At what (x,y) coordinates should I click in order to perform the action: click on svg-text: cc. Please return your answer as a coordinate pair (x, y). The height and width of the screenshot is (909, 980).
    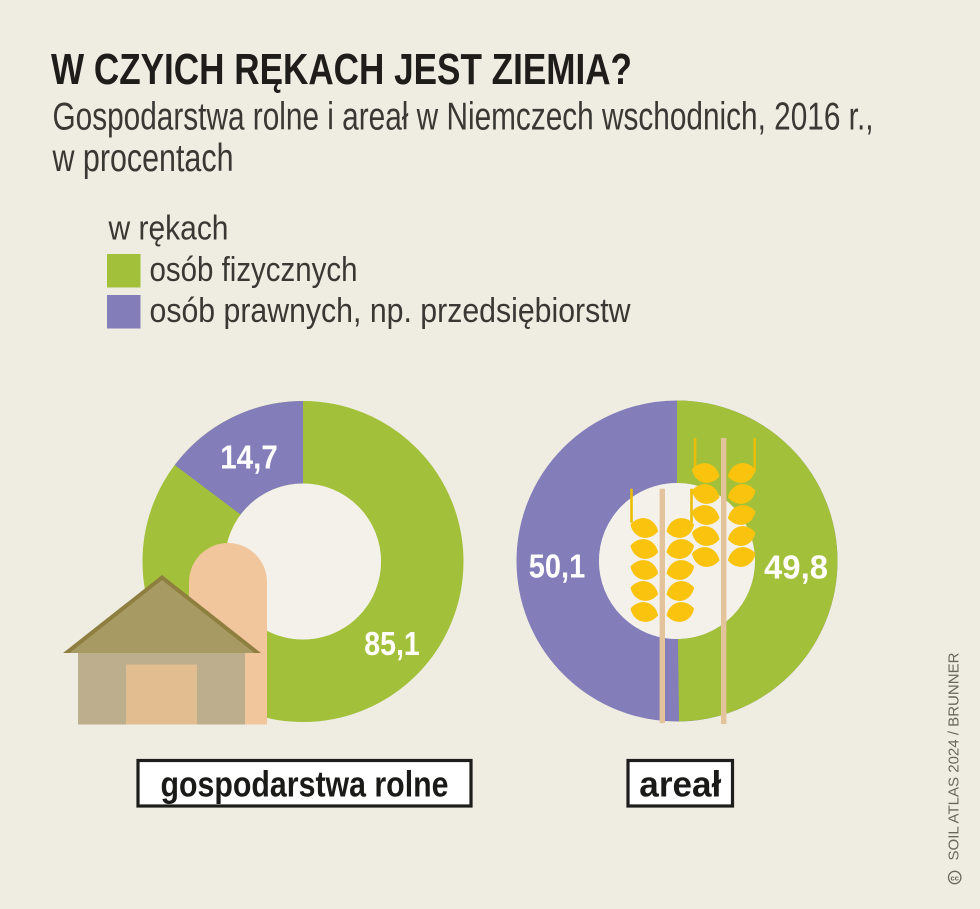
    Looking at the image, I should click on (955, 877).